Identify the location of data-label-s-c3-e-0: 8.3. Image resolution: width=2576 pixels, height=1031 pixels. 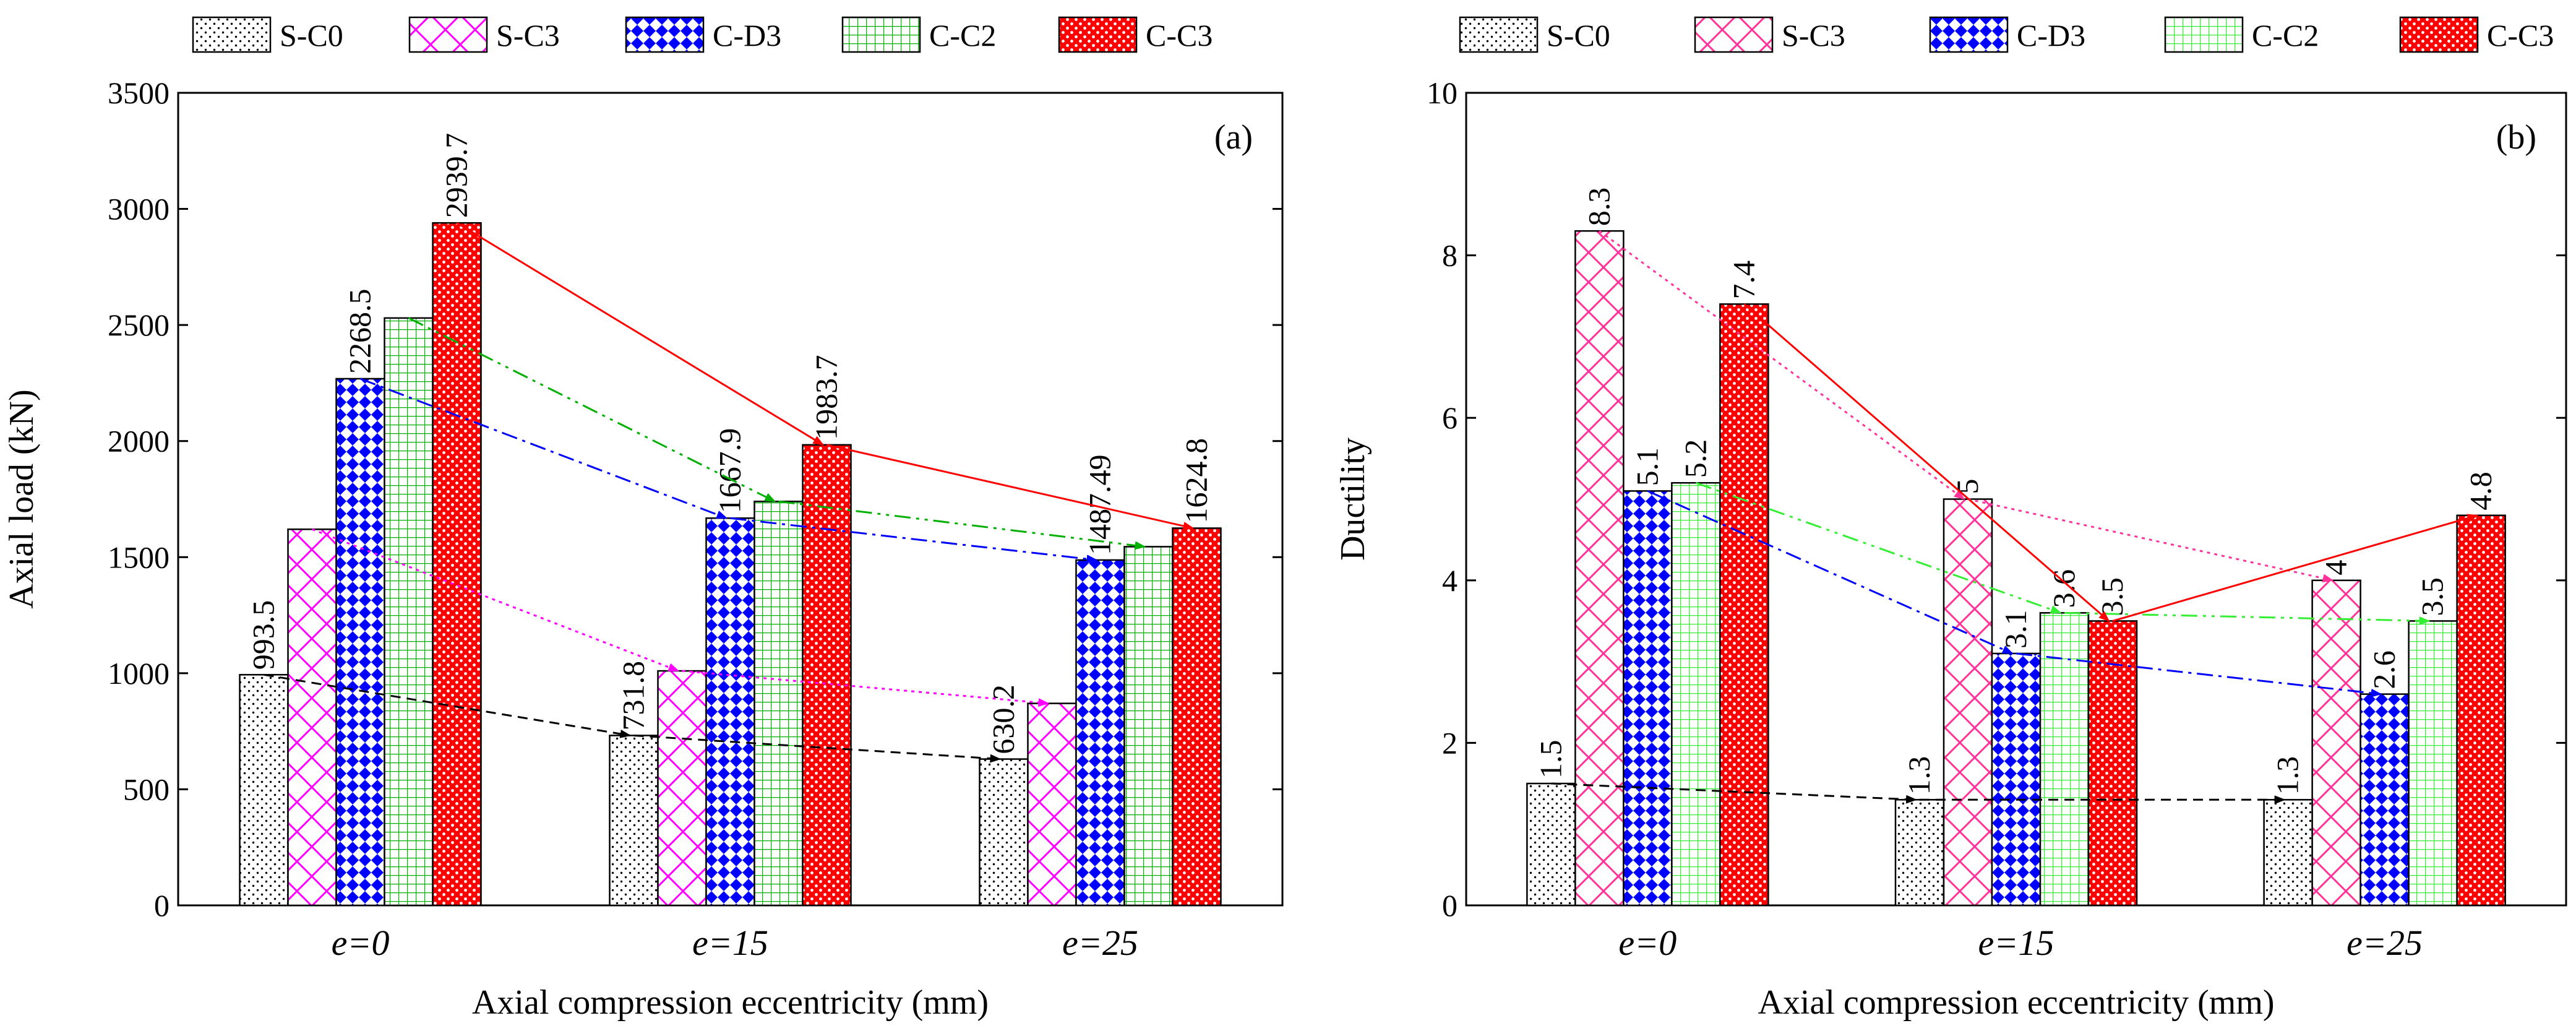
(1598, 207).